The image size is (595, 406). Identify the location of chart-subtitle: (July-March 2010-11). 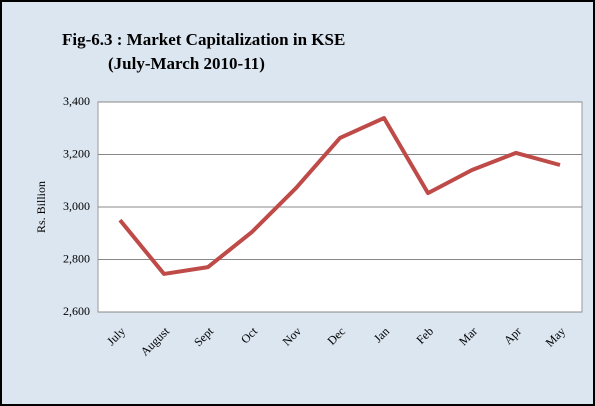
(186, 63).